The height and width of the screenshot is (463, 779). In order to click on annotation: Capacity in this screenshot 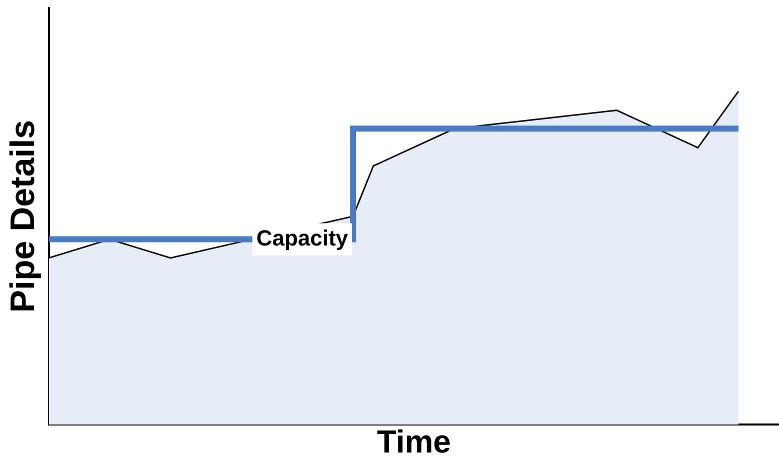, I will do `click(302, 237)`.